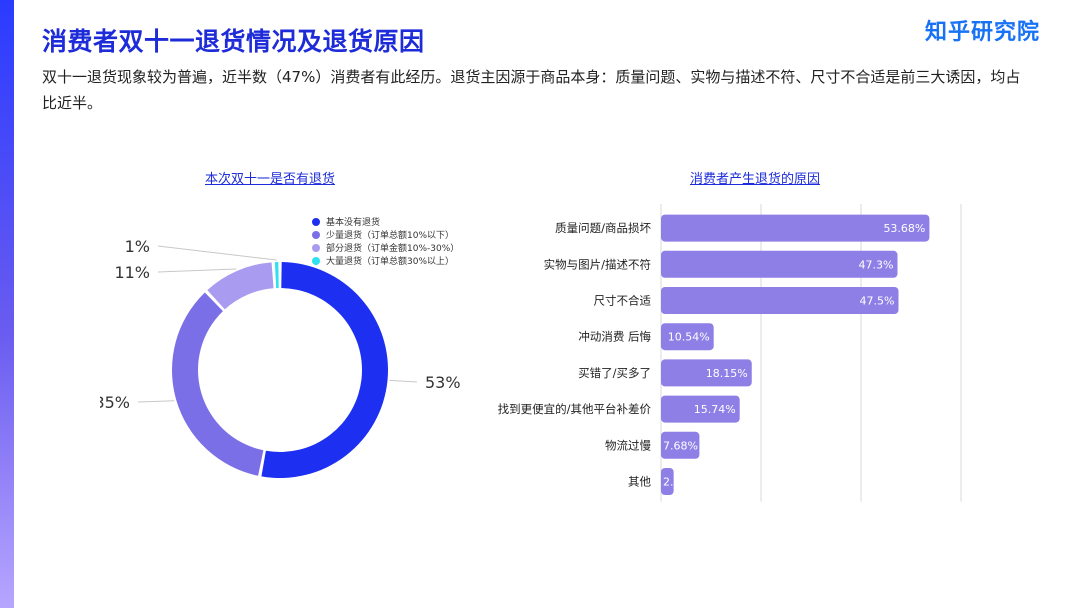  What do you see at coordinates (982, 32) in the screenshot?
I see `zhihu-research-logo: 知乎研究院` at bounding box center [982, 32].